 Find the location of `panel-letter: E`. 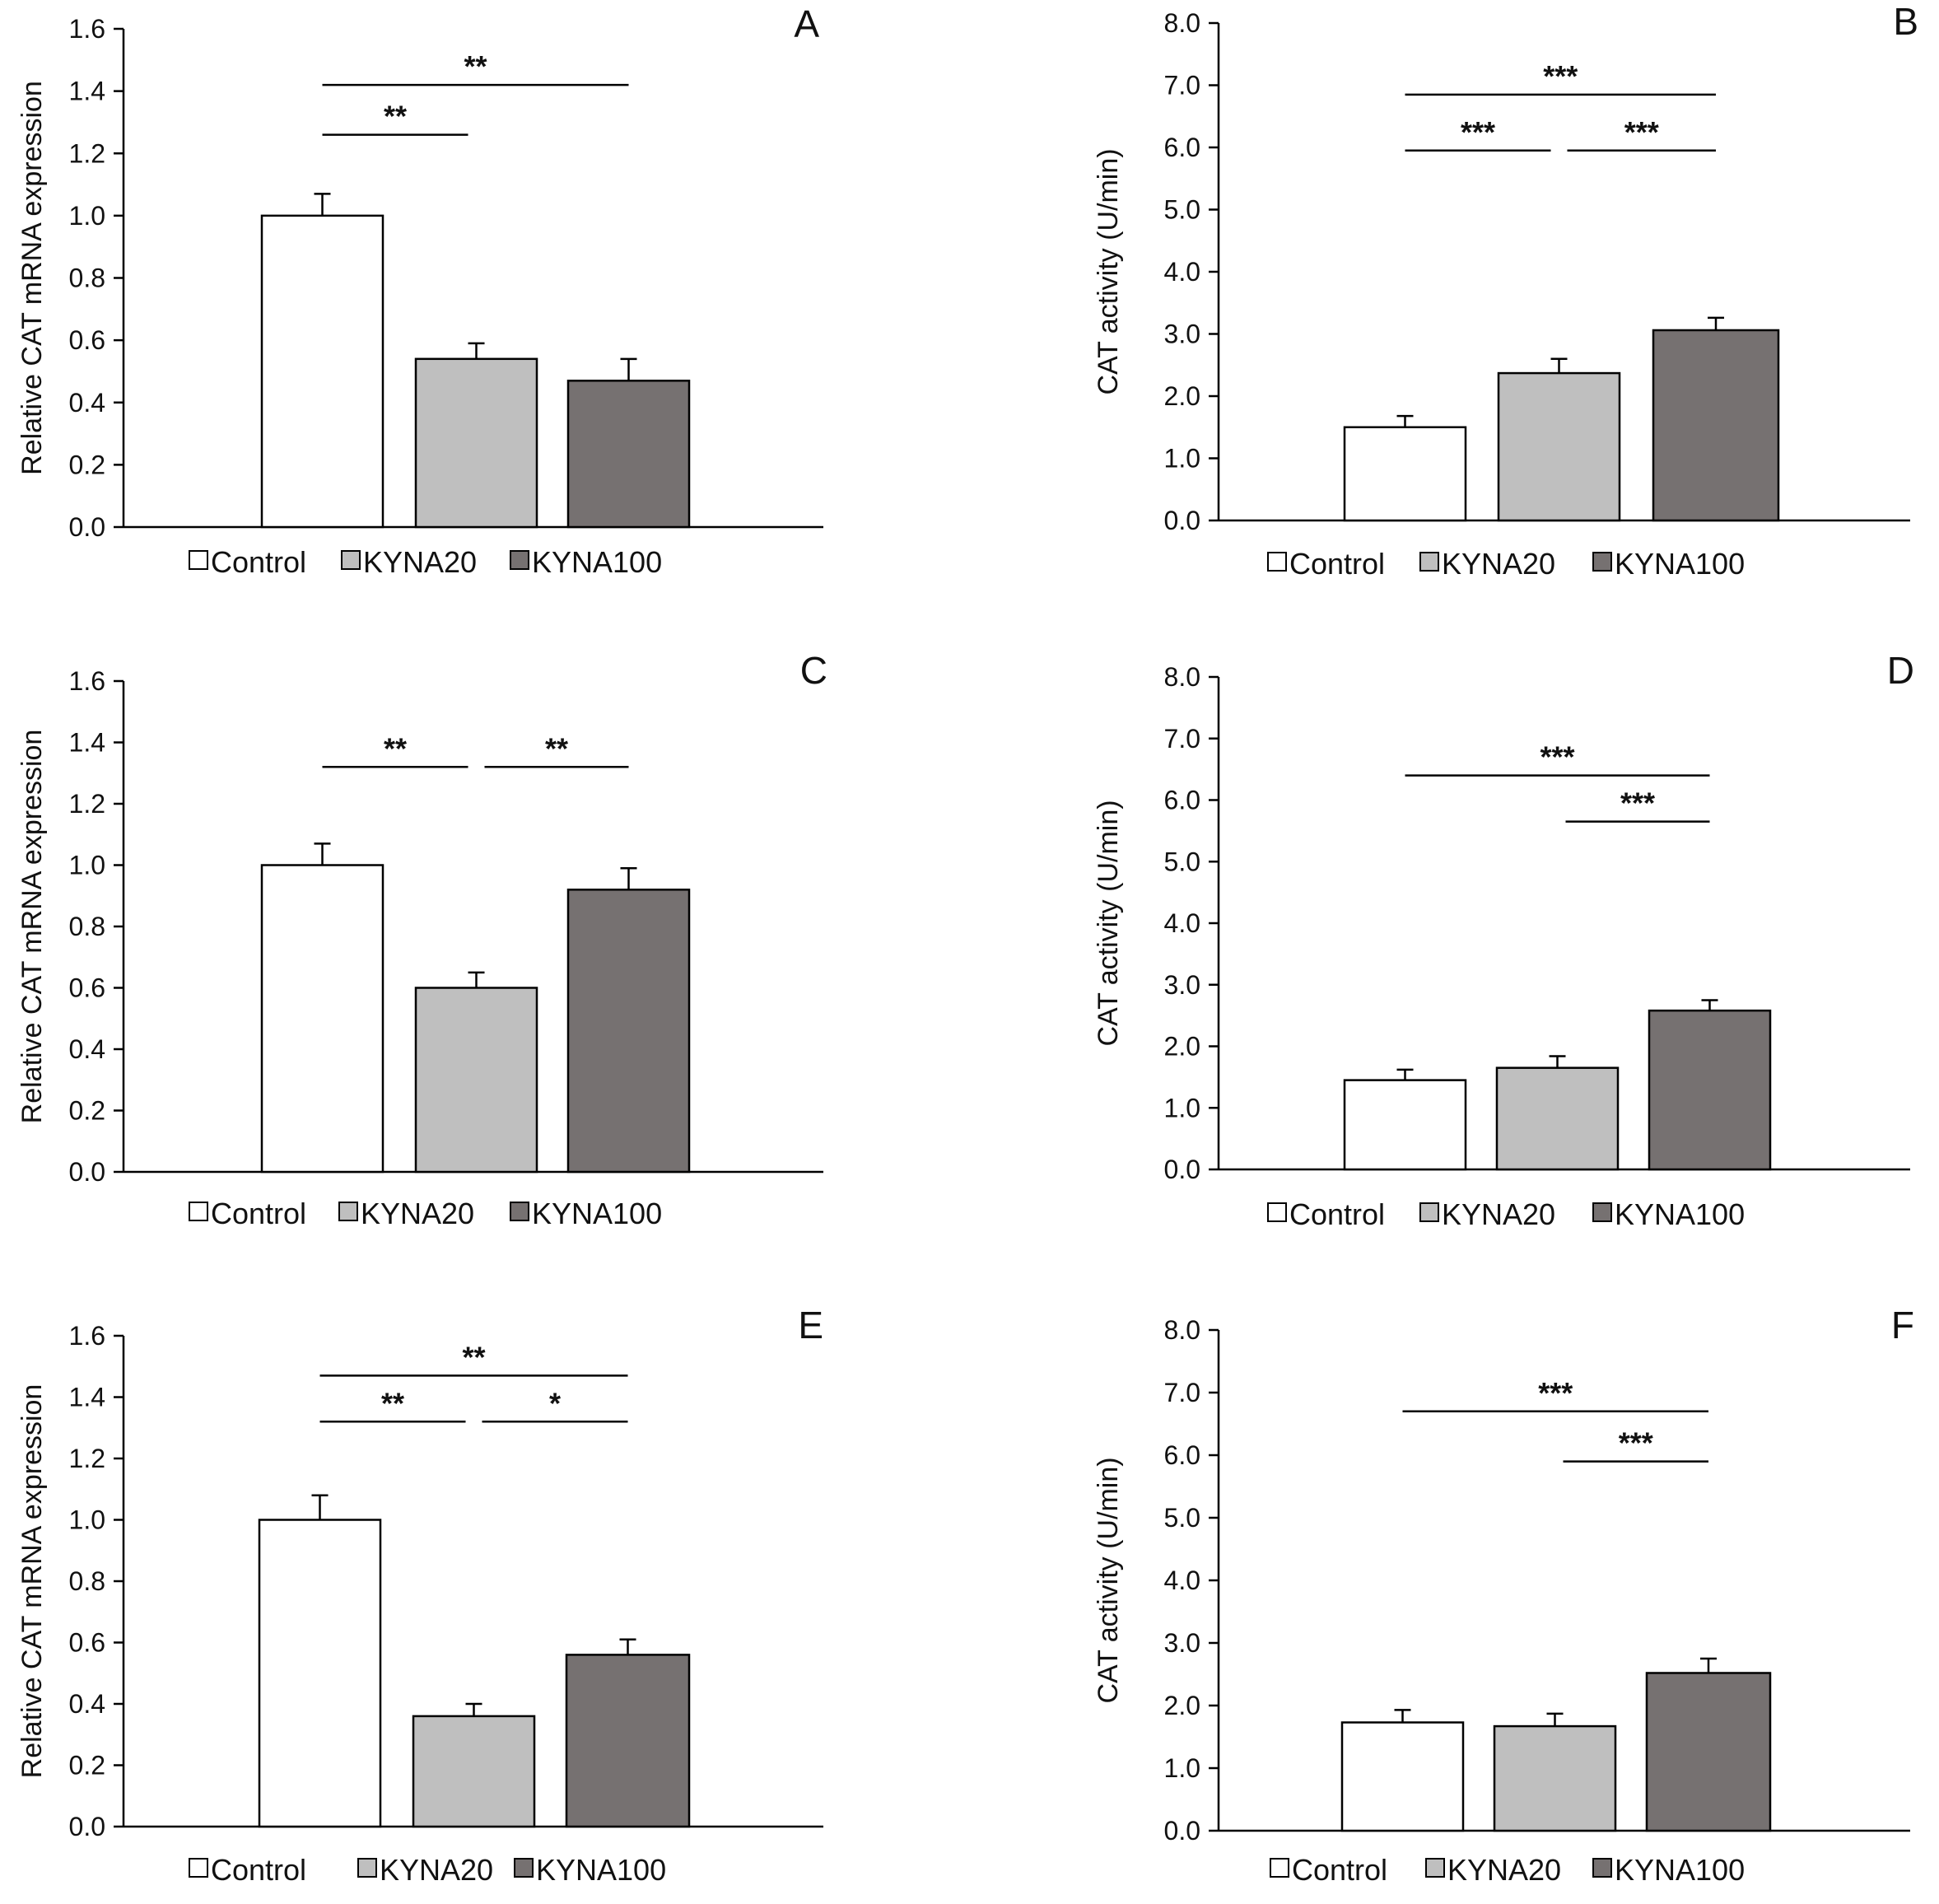

panel-letter: E is located at coordinates (811, 1325).